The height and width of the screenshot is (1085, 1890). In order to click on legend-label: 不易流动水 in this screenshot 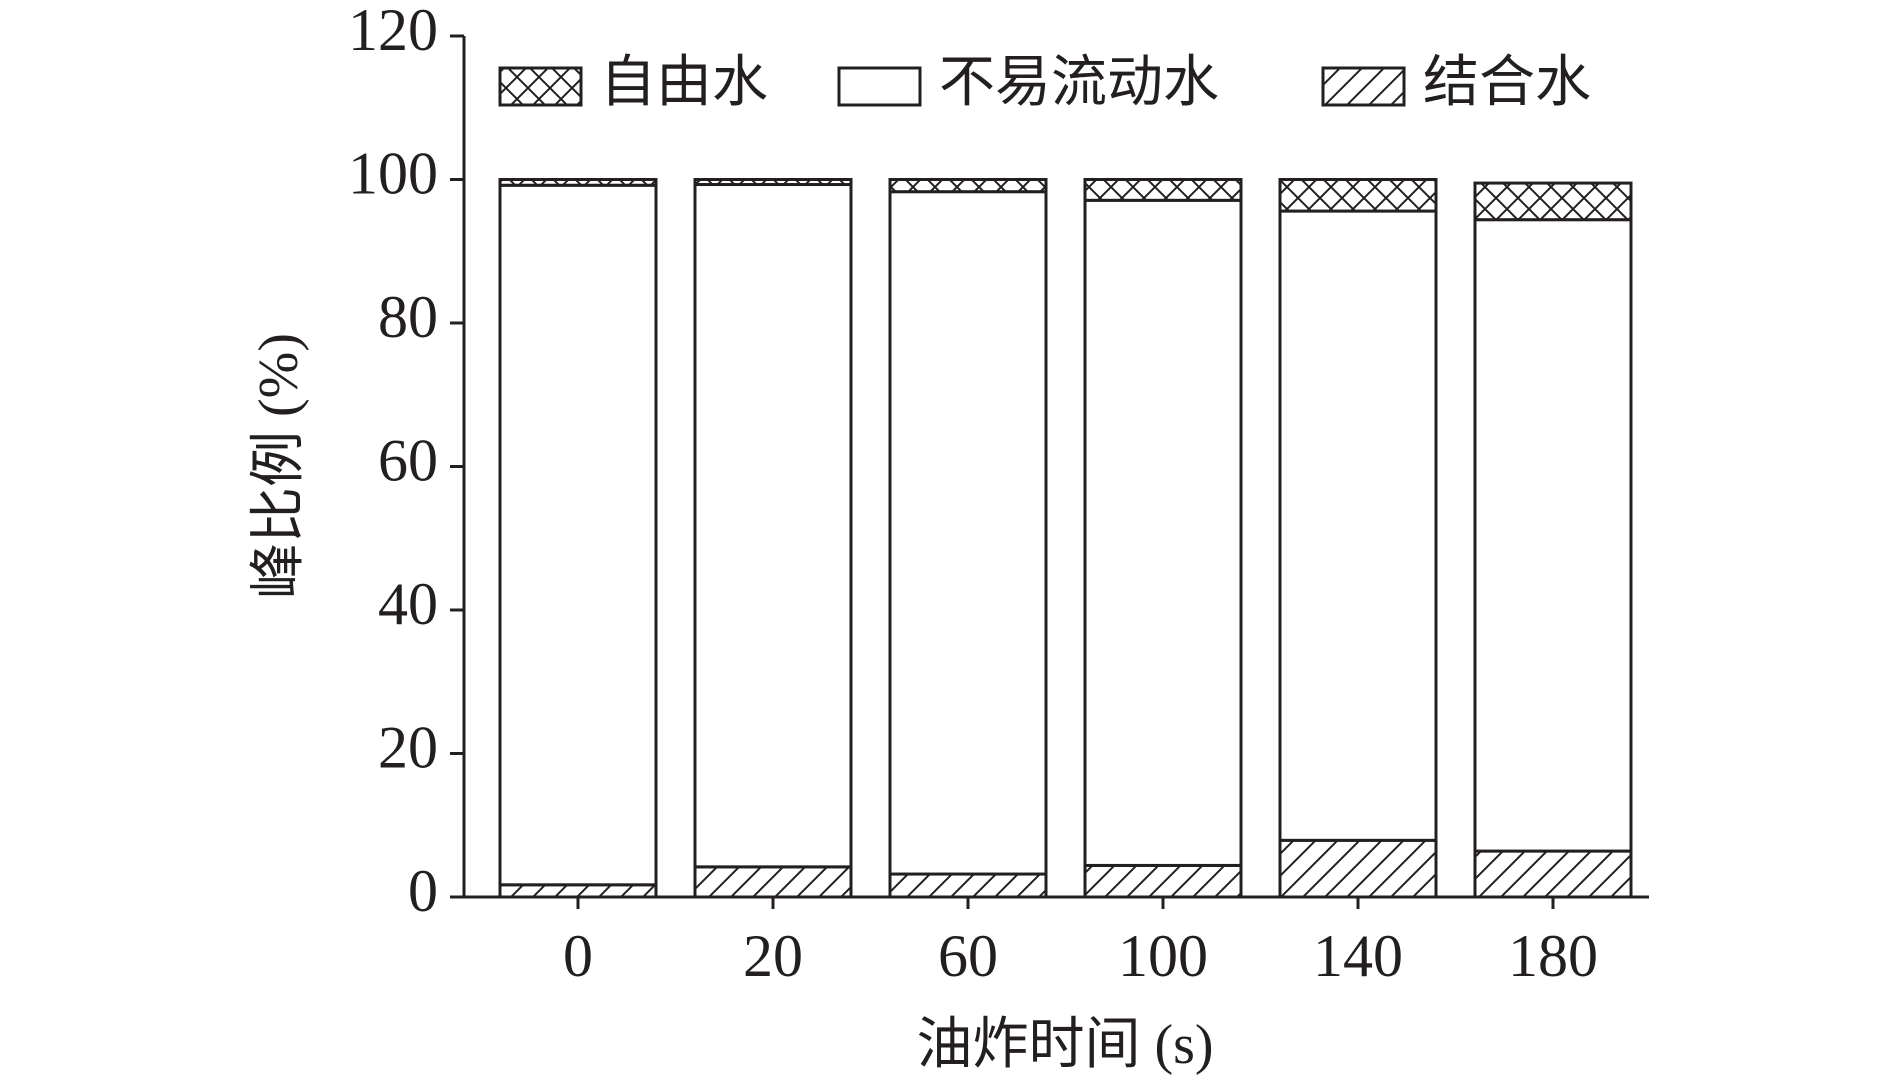, I will do `click(1079, 83)`.